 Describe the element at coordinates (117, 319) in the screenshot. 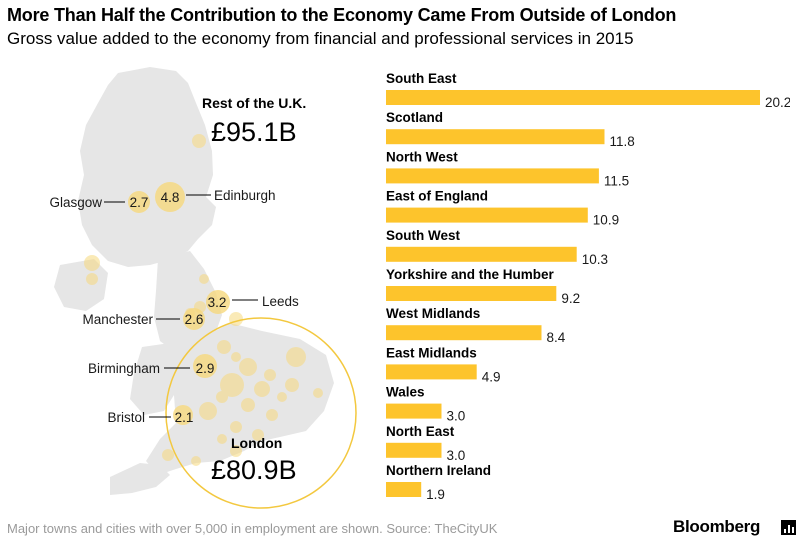

I see `city-name-manchester: Manchester` at that location.